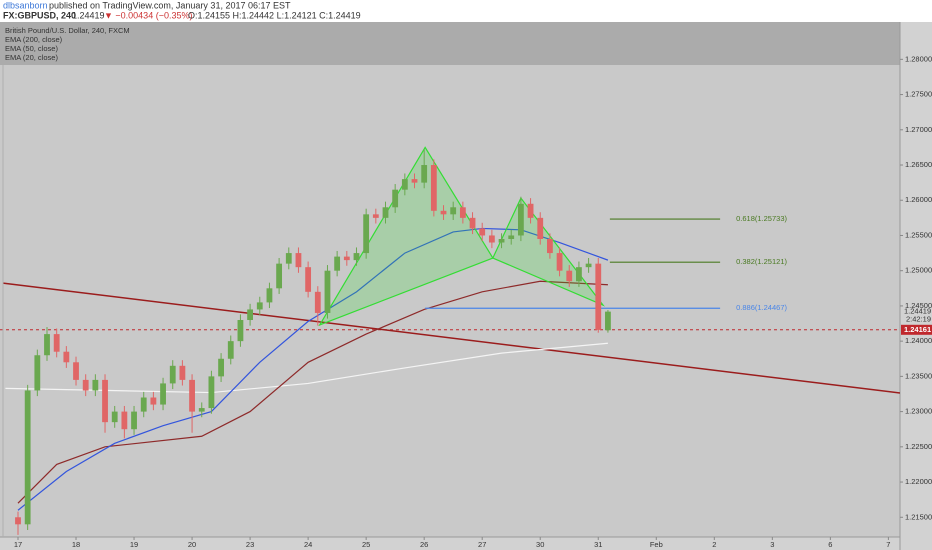 The image size is (932, 550). I want to click on y-tick-label: 1.28000, so click(918, 58).